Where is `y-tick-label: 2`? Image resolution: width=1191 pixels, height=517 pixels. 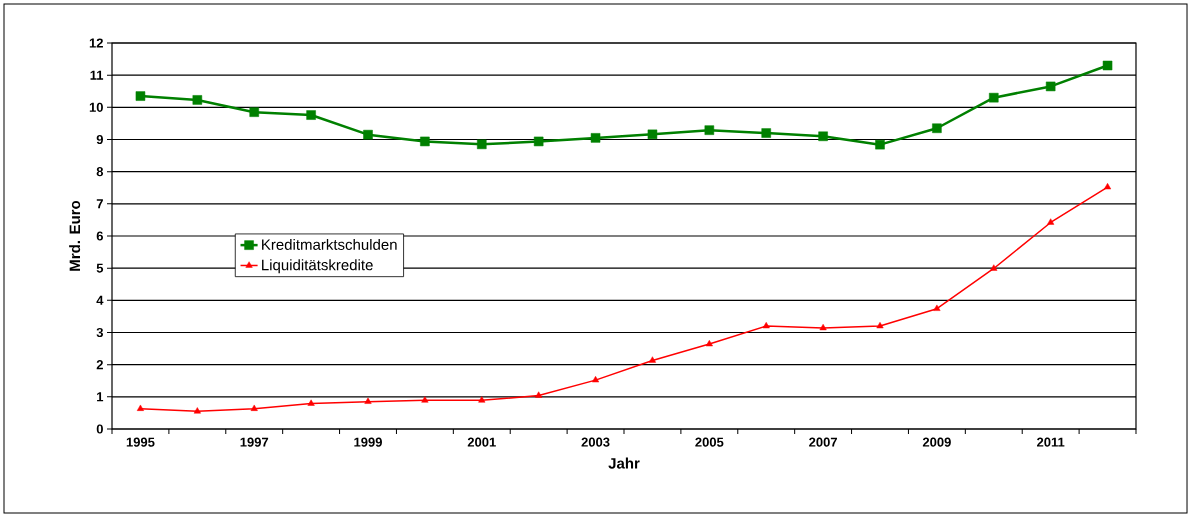 y-tick-label: 2 is located at coordinates (99, 365).